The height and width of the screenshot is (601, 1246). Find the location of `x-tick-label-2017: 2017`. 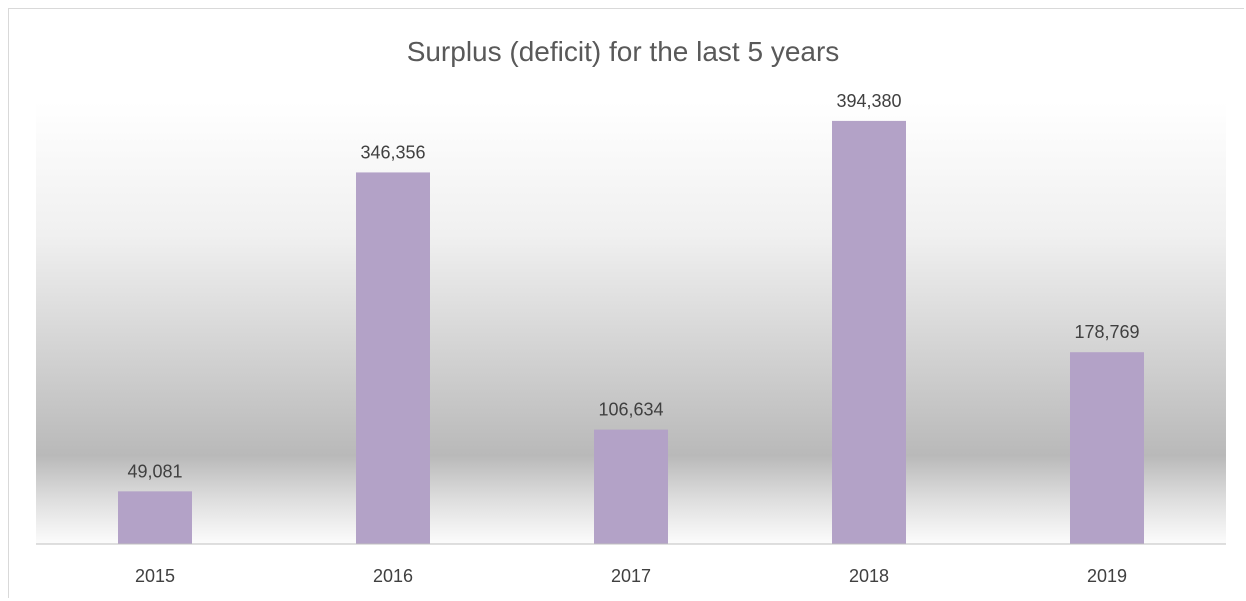

x-tick-label-2017: 2017 is located at coordinates (631, 576).